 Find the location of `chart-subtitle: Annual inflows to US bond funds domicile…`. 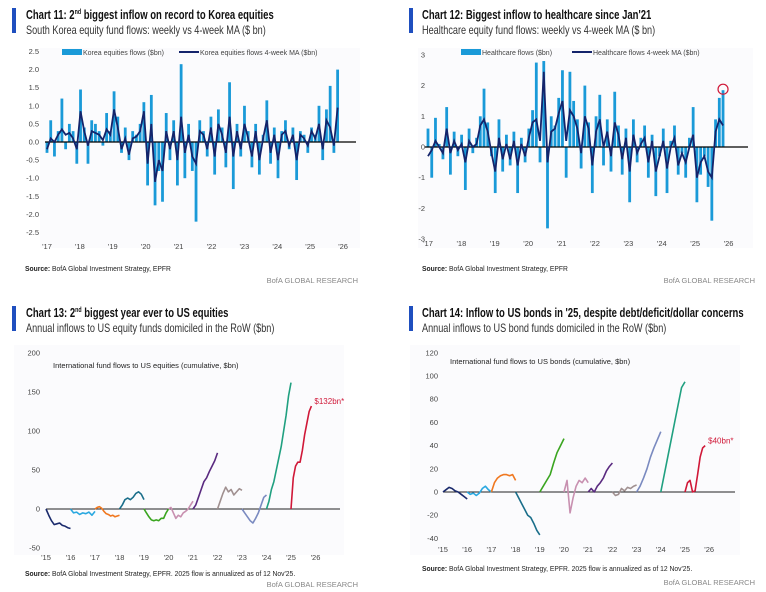

chart-subtitle: Annual inflows to US bond funds domicile… is located at coordinates (544, 328).